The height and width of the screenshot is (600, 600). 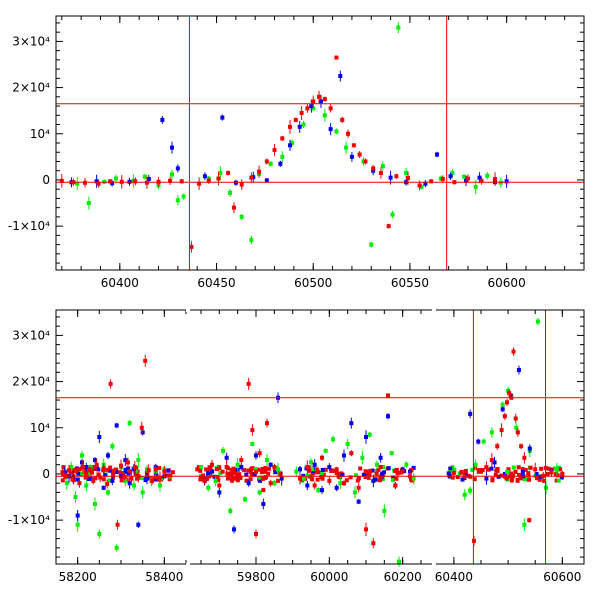 I want to click on x-tick-label: 60500, so click(x=313, y=283).